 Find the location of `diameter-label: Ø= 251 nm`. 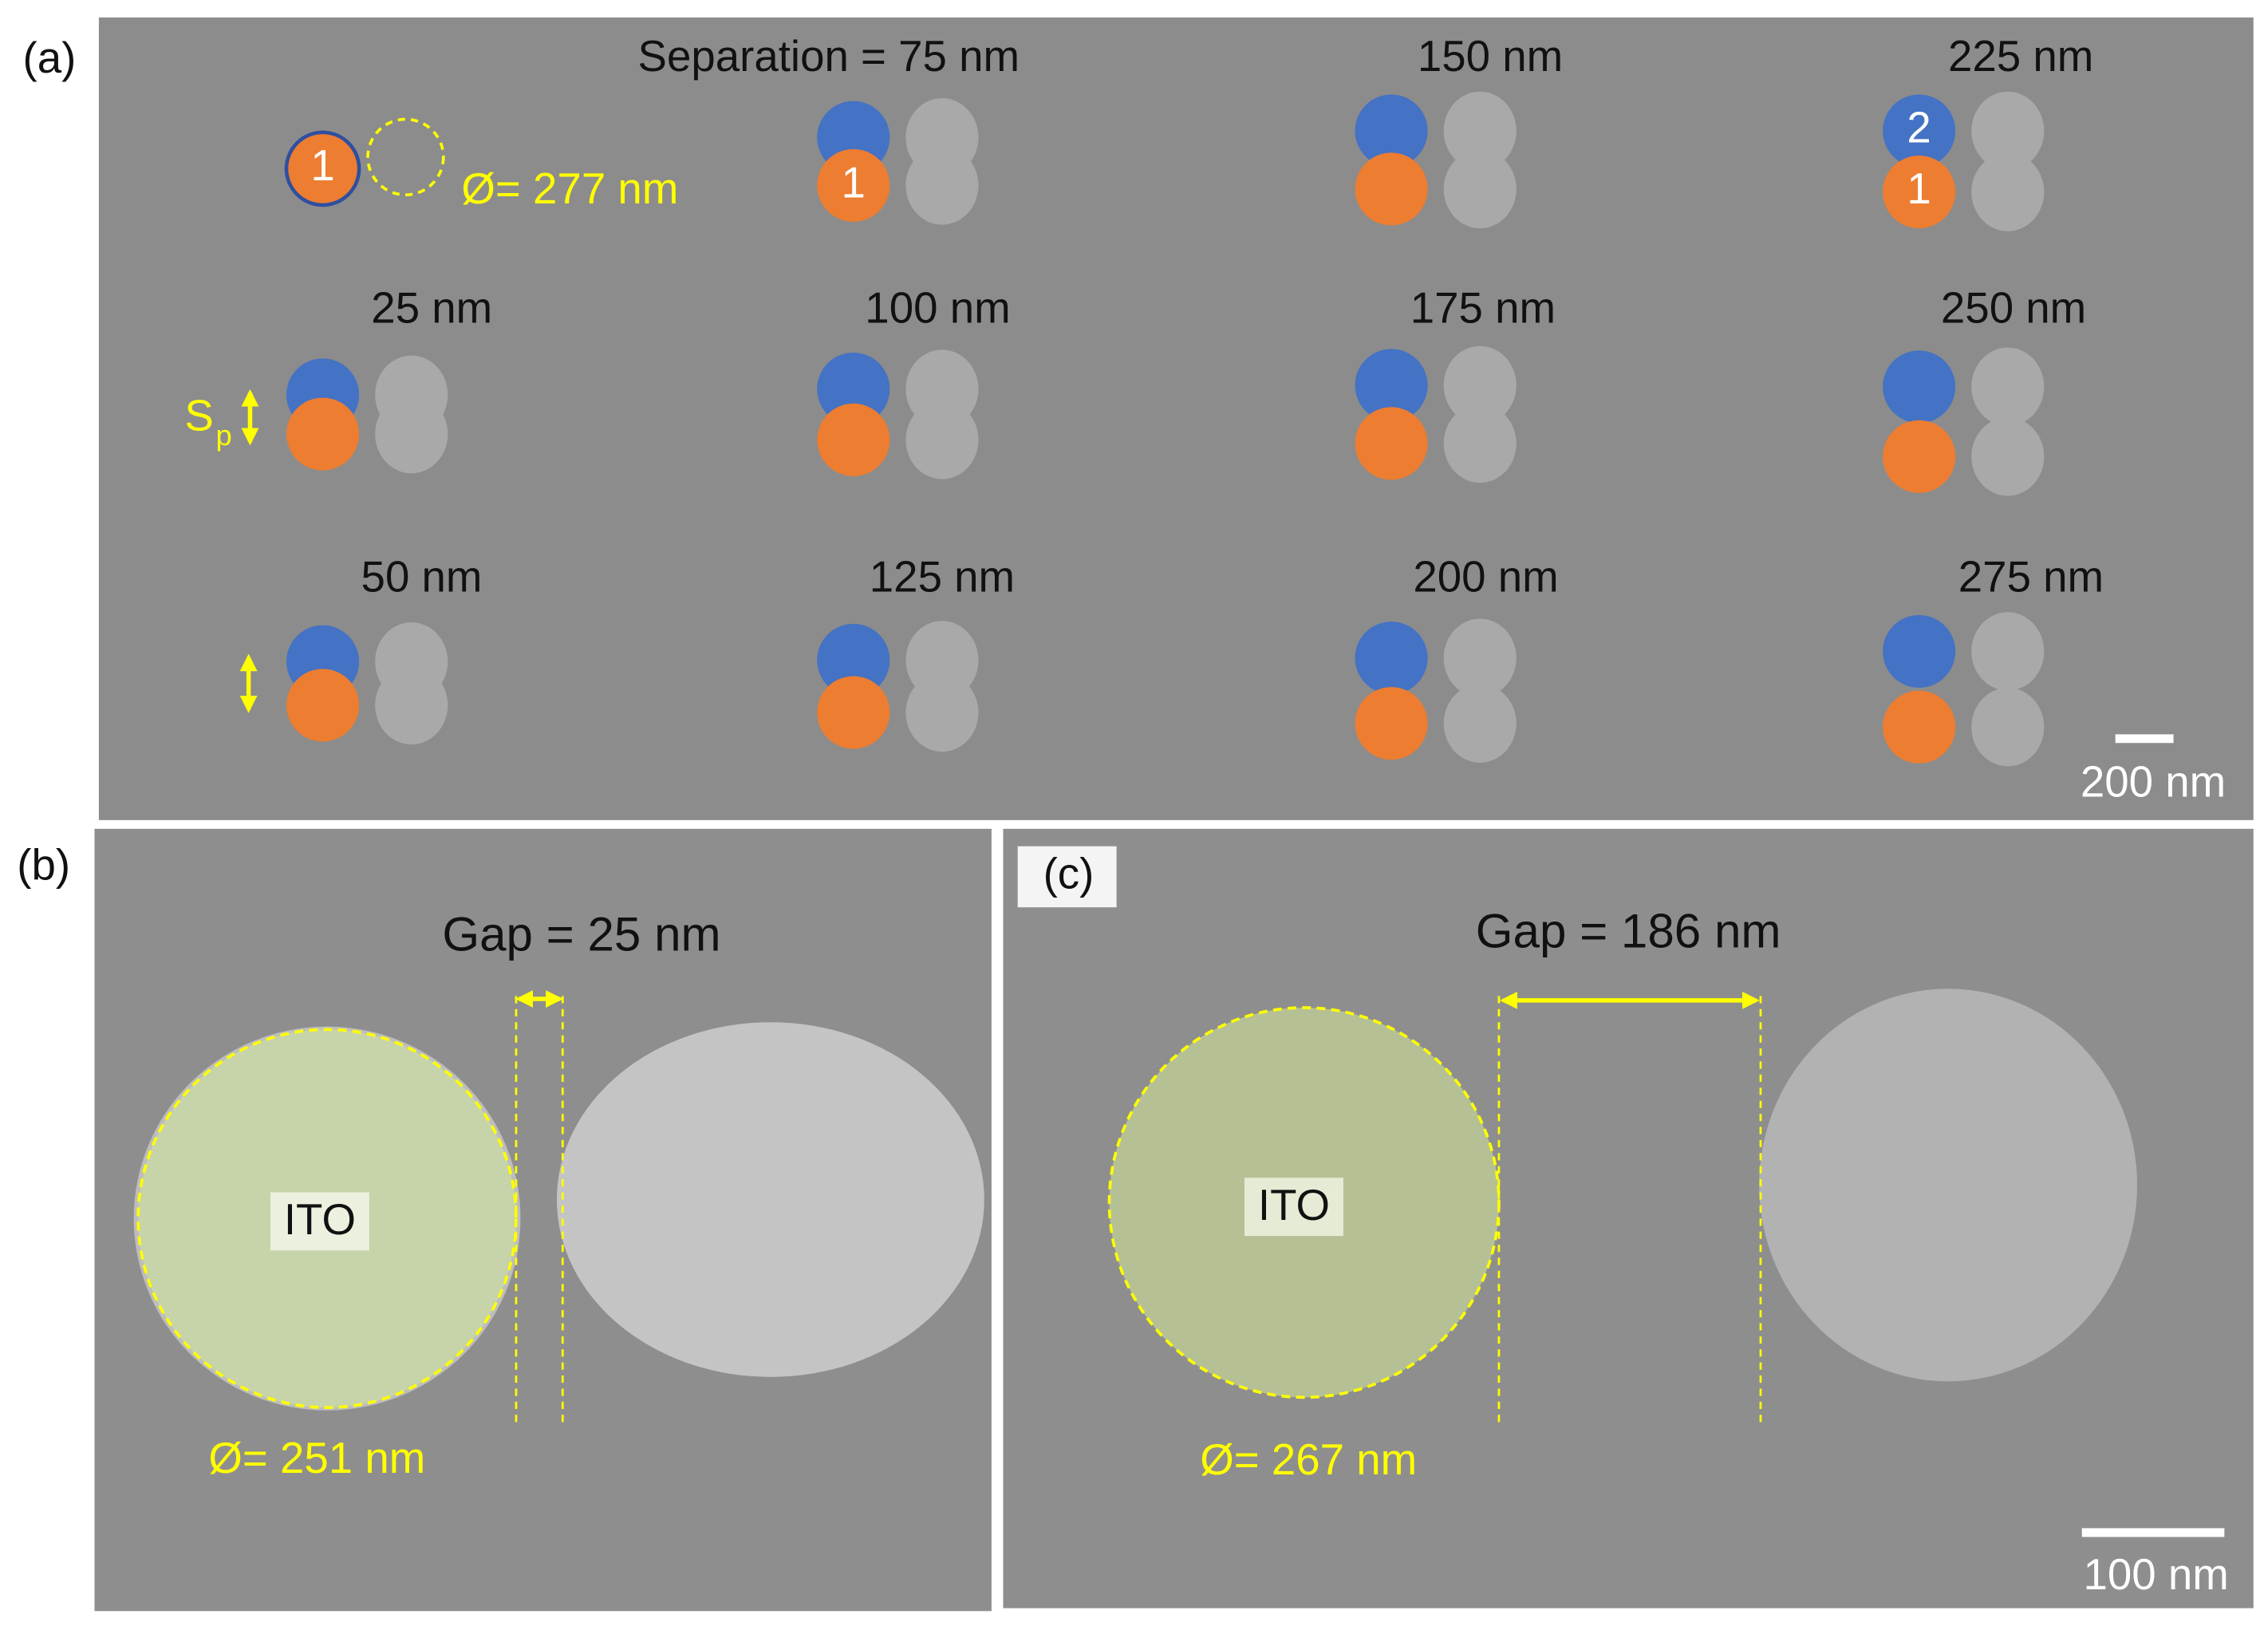

diameter-label: Ø= 251 nm is located at coordinates (316, 1458).